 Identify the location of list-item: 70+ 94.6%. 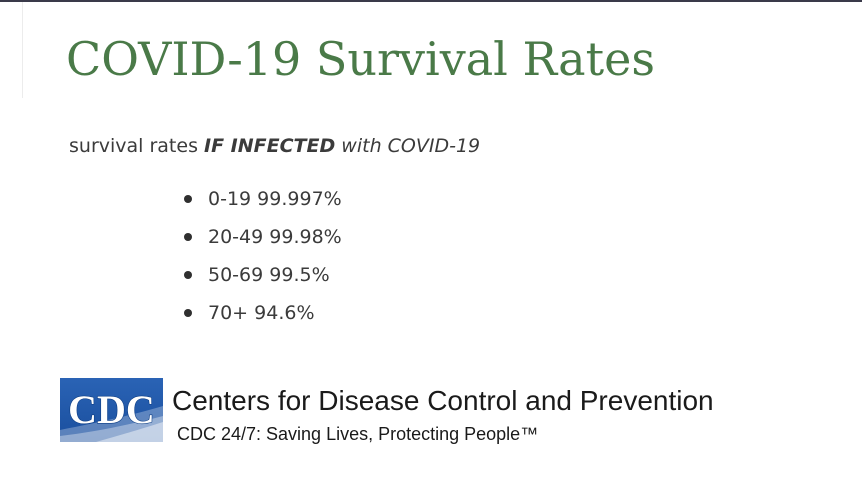
(263, 313).